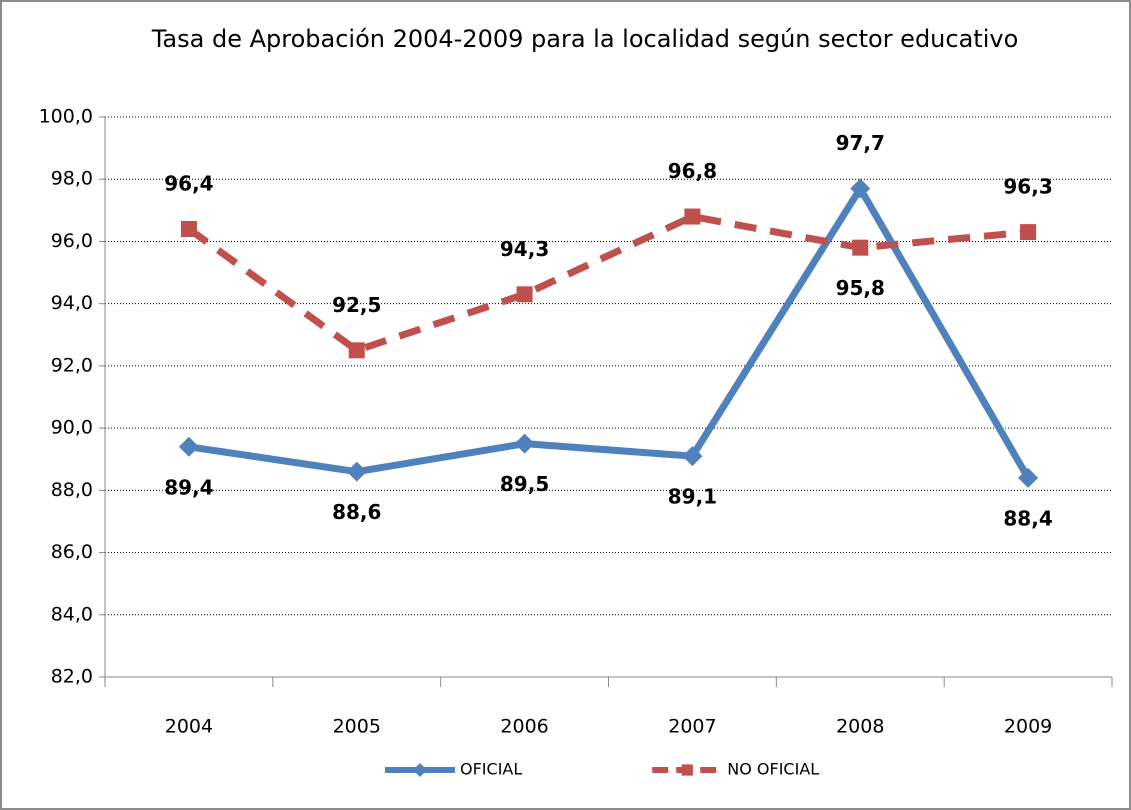 This screenshot has height=810, width=1131. Describe the element at coordinates (1027, 518) in the screenshot. I see `data-label: 88,4` at that location.